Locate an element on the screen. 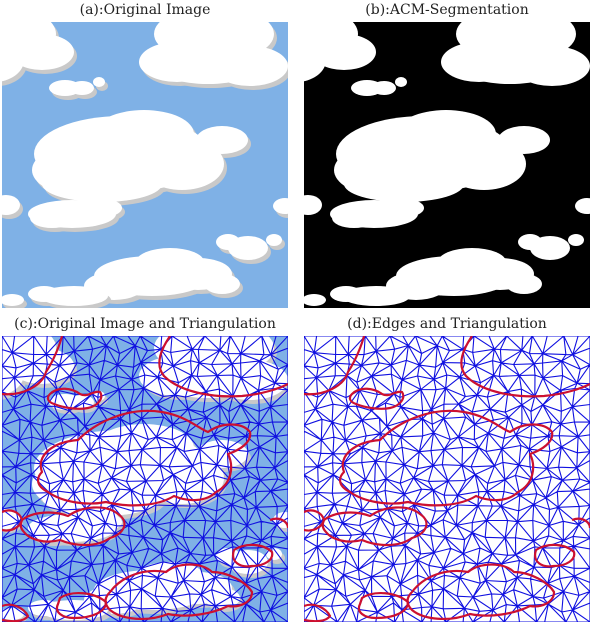 Image resolution: width=592 pixels, height=626 pixels. caption-d: (d):Edges and Triangulation is located at coordinates (447, 324).